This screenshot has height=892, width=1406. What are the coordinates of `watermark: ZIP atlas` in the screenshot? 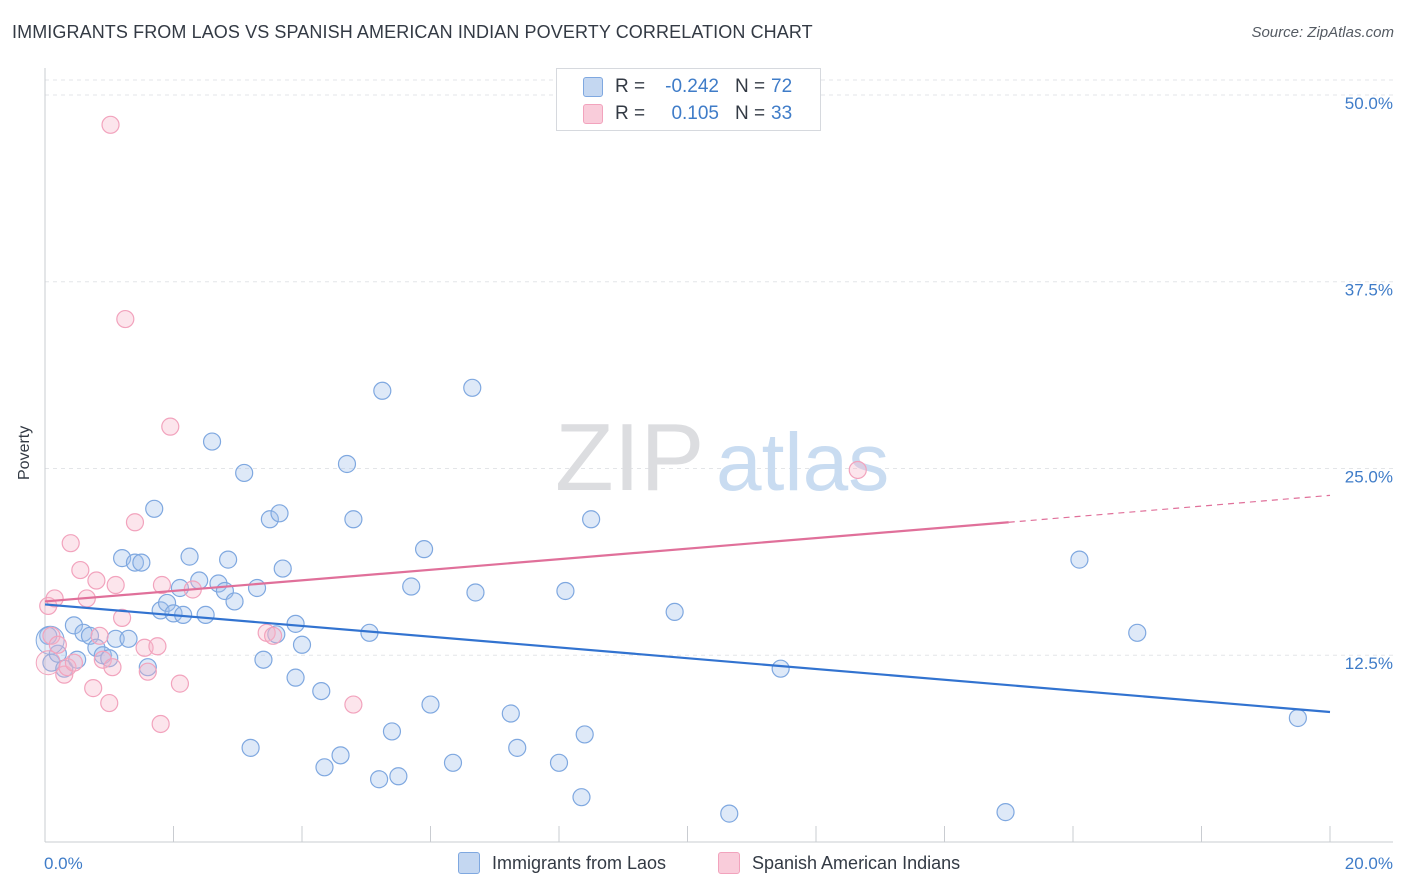 It's located at (722, 457).